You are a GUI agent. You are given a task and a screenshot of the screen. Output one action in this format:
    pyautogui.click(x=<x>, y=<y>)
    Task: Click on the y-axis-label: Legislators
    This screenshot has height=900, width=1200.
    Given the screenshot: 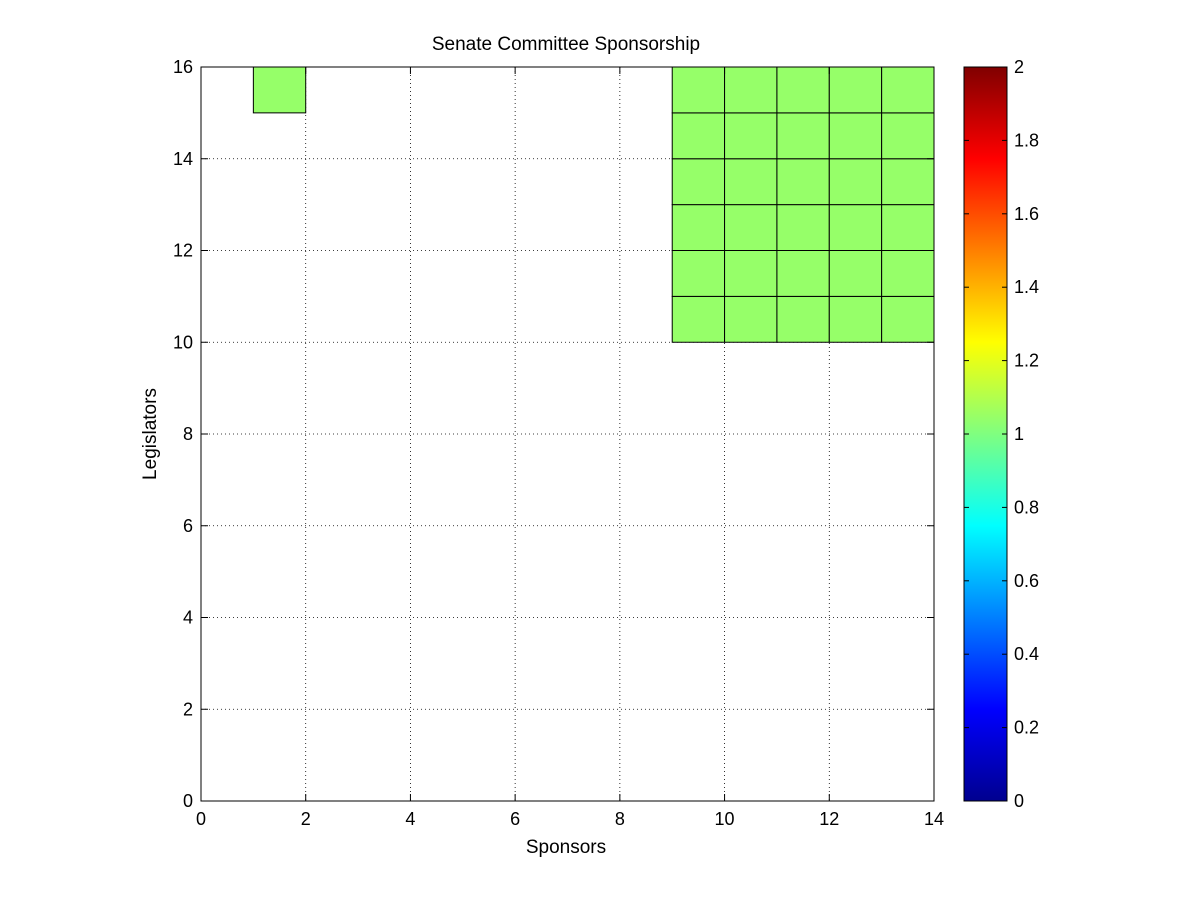 What is the action you would take?
    pyautogui.click(x=150, y=434)
    